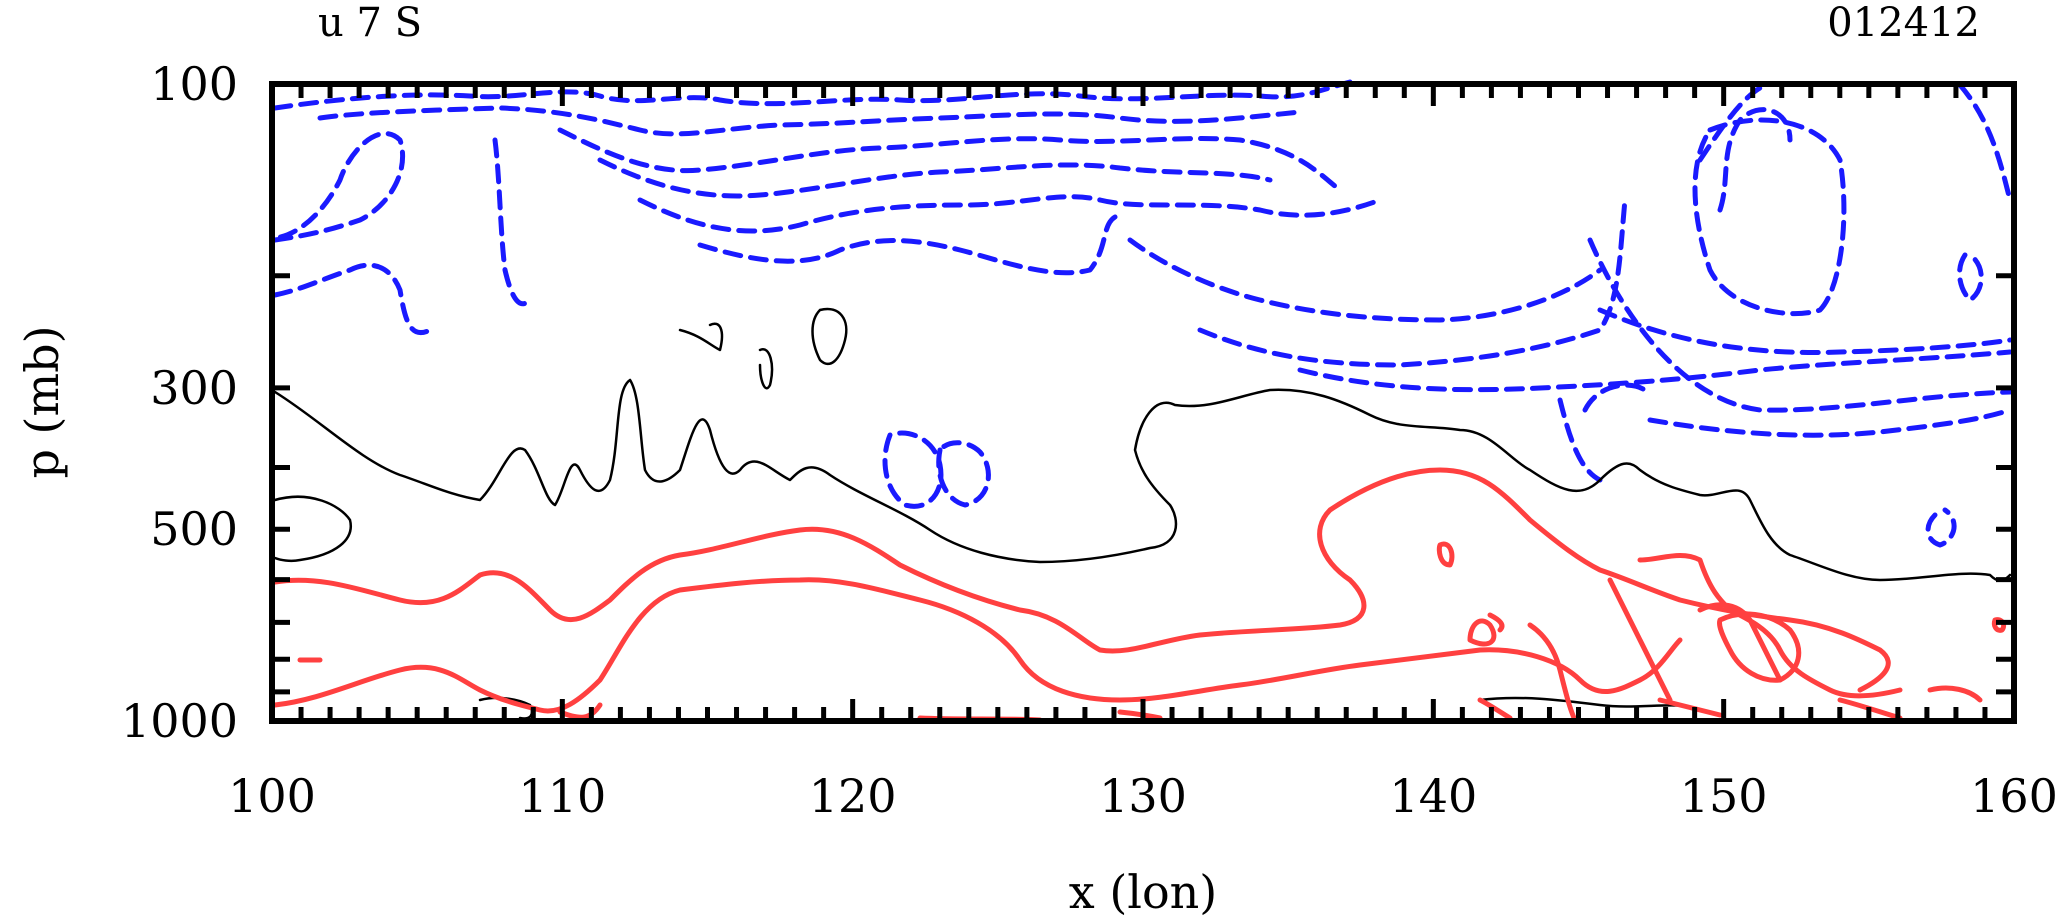 The image size is (2060, 923). I want to click on x-tick-labels: 100 110 120 130 140 150 160, so click(1143, 796).